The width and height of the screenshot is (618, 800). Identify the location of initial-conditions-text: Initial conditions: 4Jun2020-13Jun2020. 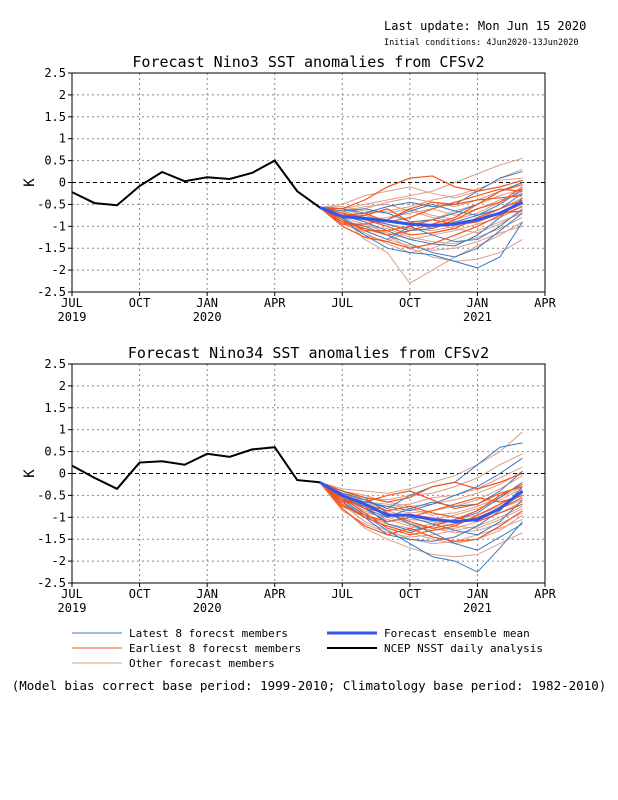
(481, 43).